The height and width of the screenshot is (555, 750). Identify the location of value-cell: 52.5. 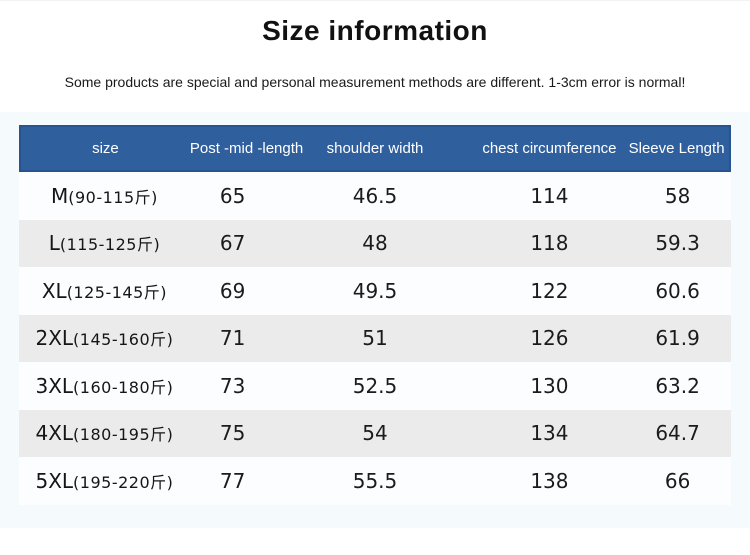
(375, 385).